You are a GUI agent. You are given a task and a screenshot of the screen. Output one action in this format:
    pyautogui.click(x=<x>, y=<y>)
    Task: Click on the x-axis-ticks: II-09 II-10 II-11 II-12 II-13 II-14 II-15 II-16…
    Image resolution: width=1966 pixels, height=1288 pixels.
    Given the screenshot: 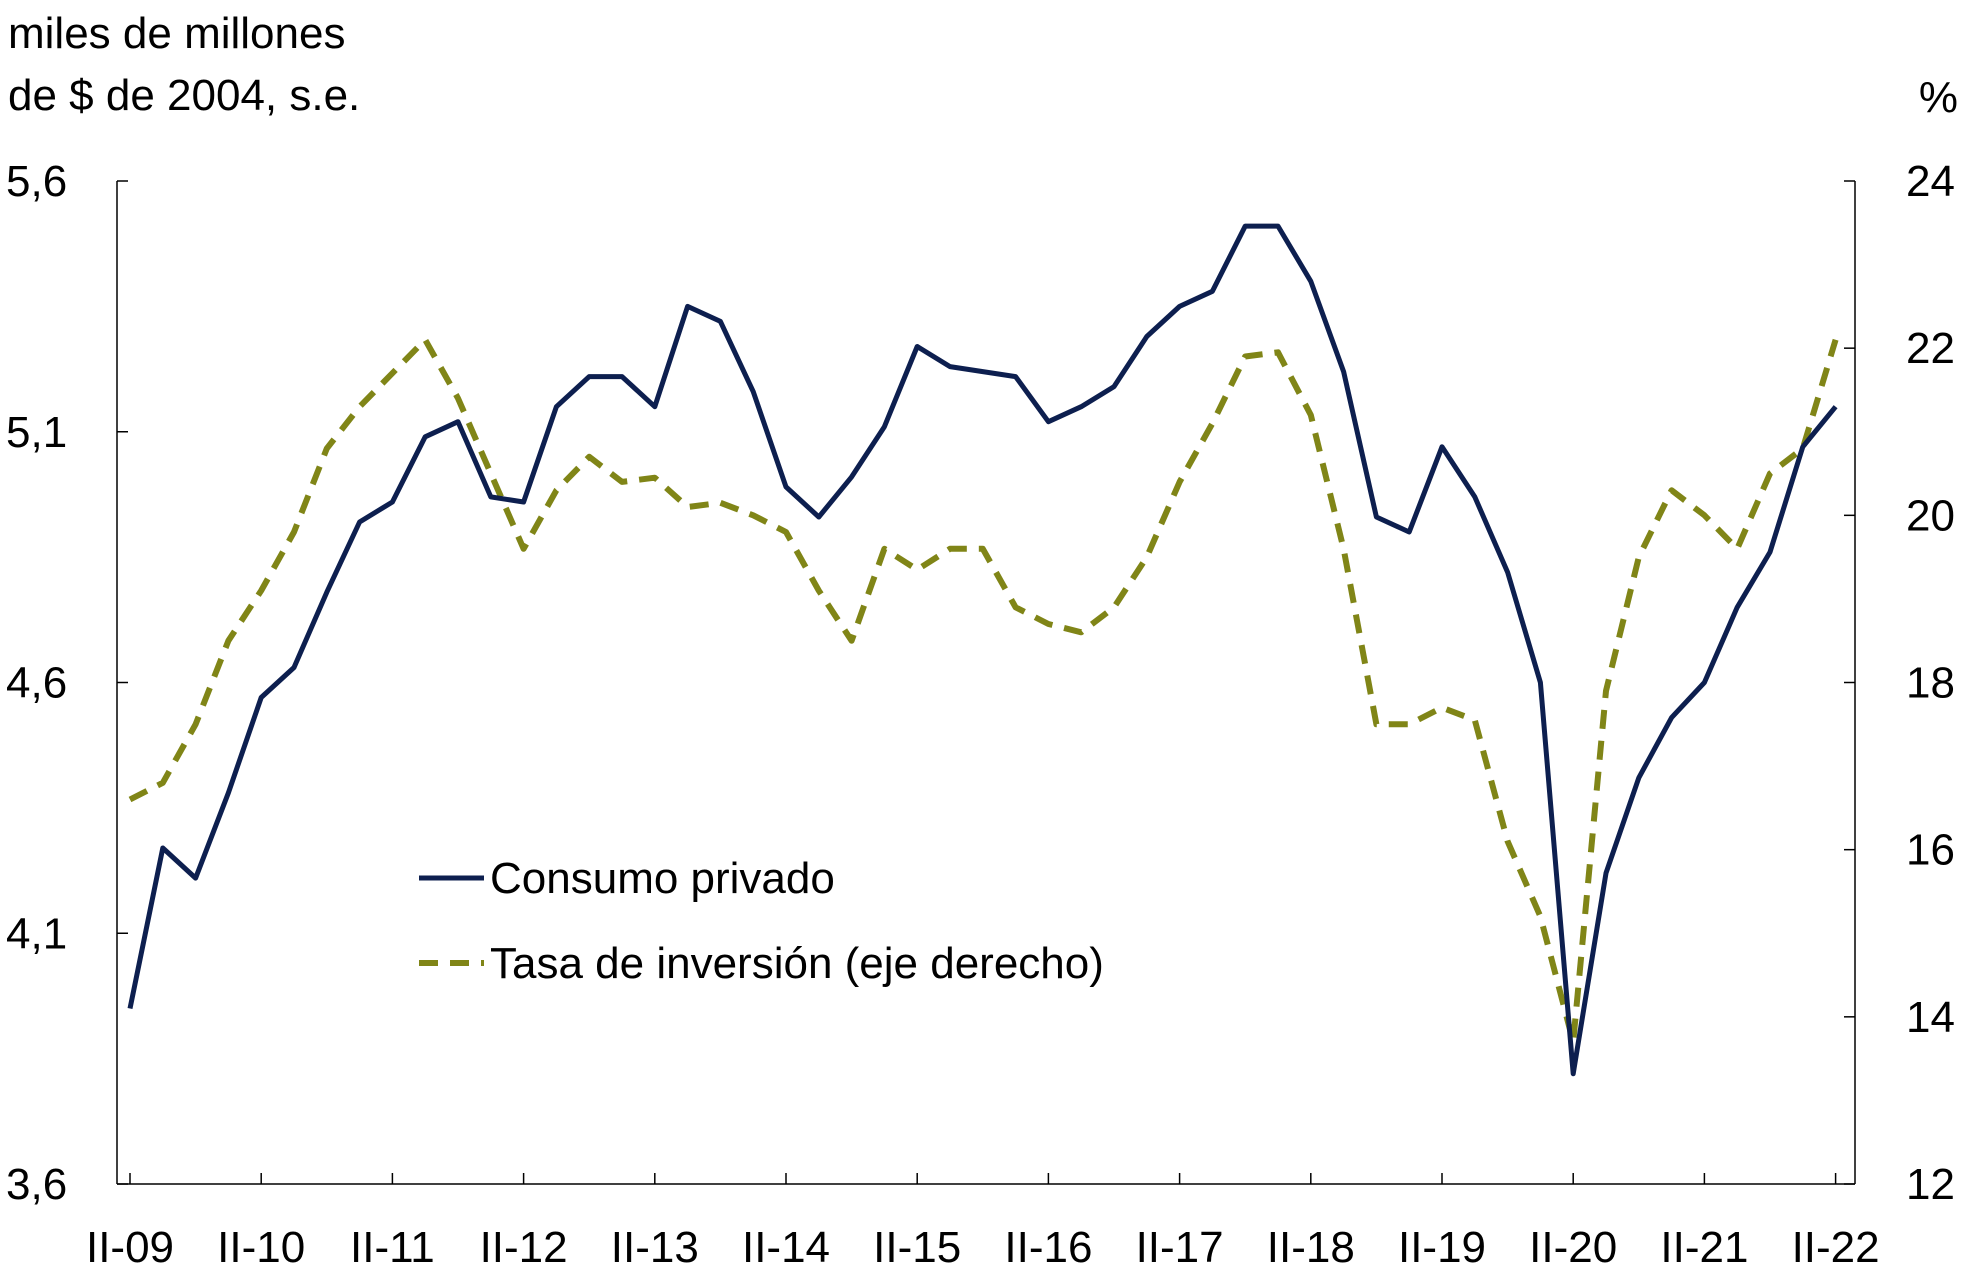 What is the action you would take?
    pyautogui.click(x=983, y=1222)
    